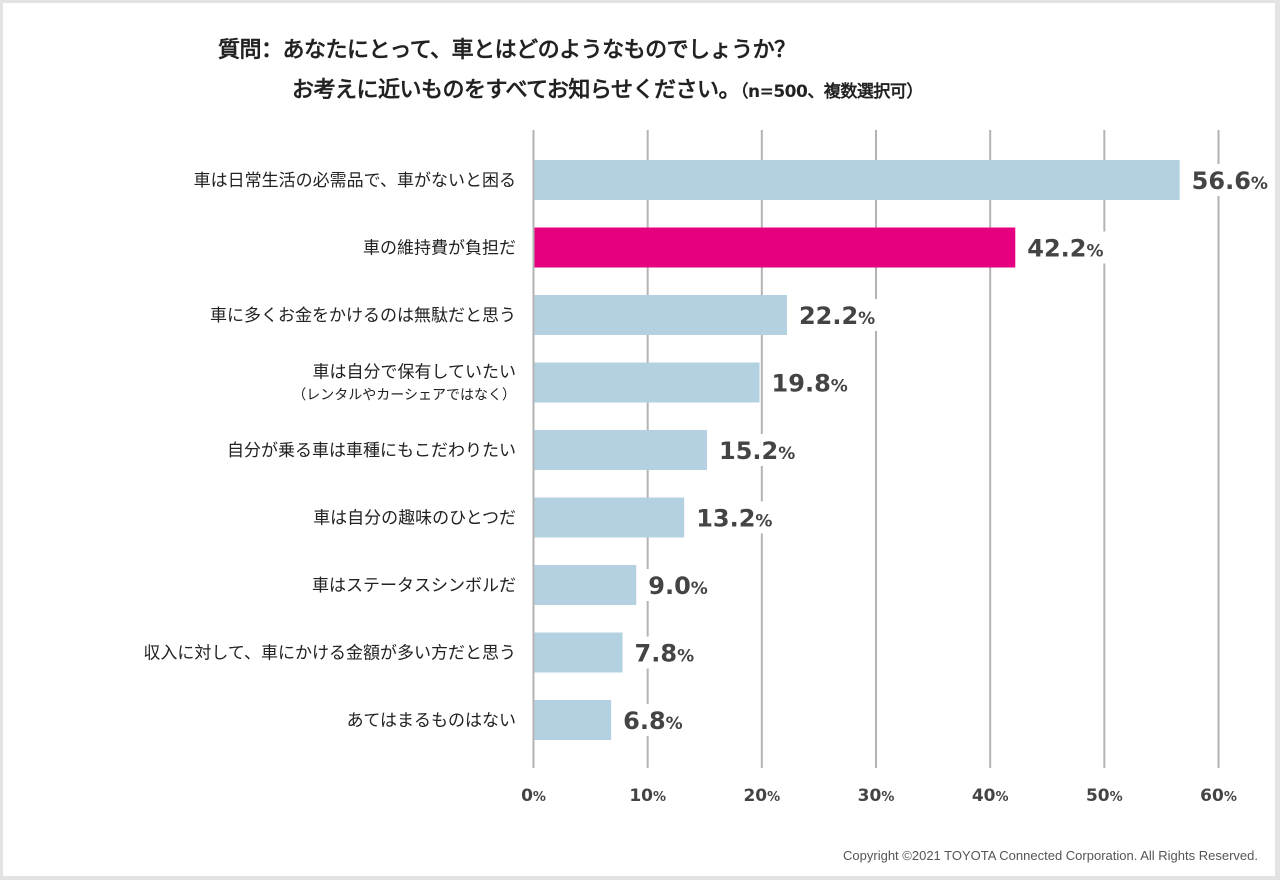  I want to click on x-tick-label: 50%, so click(1104, 796).